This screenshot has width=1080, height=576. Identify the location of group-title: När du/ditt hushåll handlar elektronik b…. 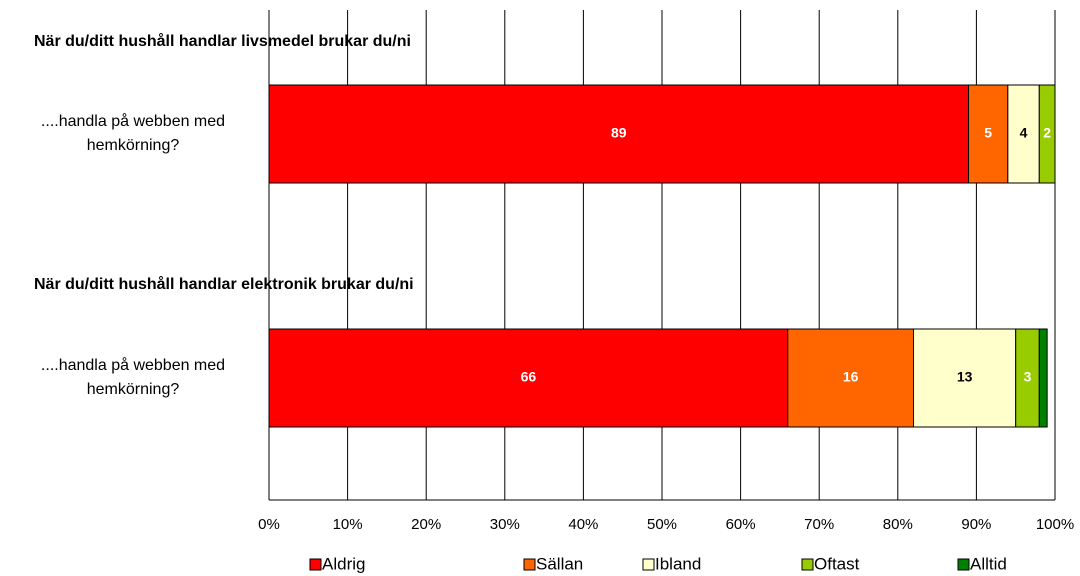
(224, 284).